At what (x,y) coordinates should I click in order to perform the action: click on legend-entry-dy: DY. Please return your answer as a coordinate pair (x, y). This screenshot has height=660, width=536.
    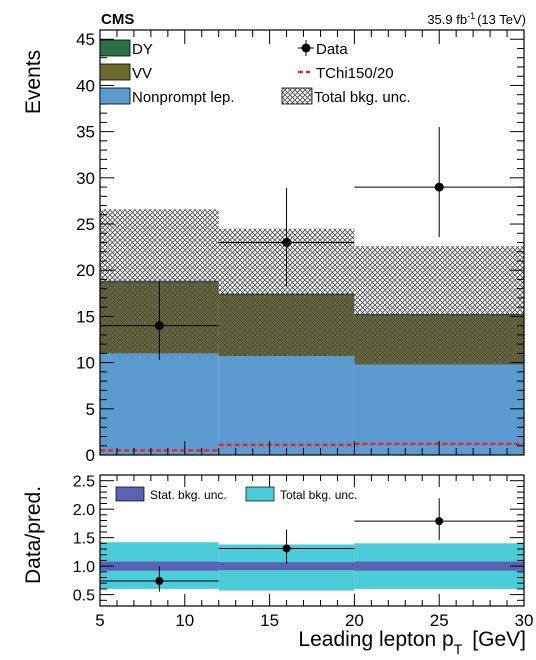
    Looking at the image, I should click on (126, 48).